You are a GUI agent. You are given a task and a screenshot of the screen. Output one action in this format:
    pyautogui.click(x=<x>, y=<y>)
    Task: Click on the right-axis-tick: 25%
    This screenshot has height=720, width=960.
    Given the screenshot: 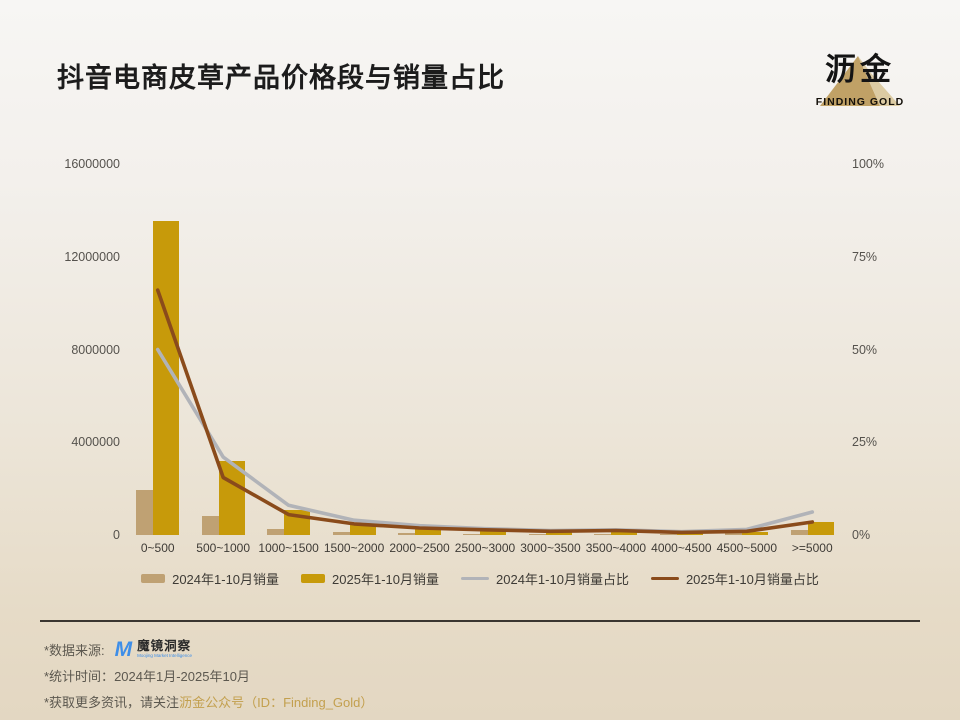 What is the action you would take?
    pyautogui.click(x=865, y=442)
    